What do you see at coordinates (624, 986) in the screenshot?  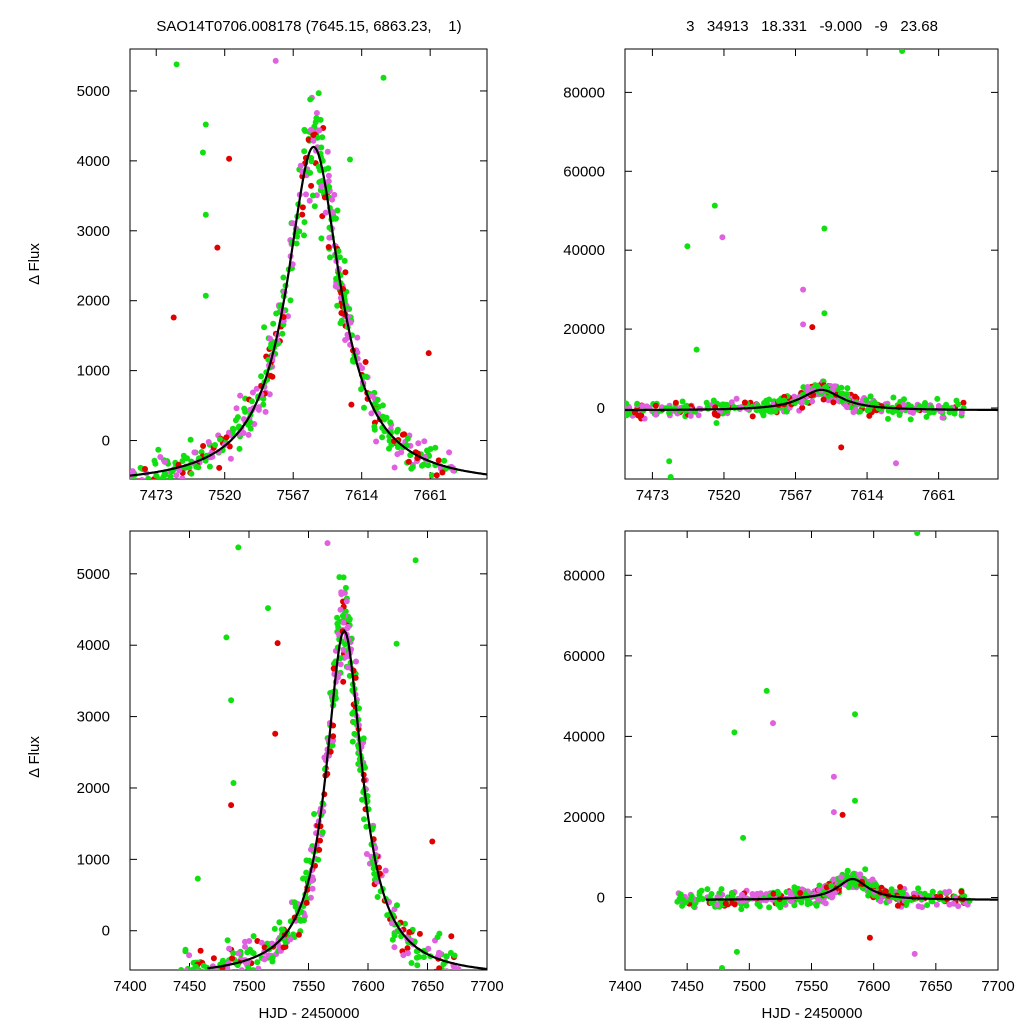 I see `x-tick-label: 7400` at bounding box center [624, 986].